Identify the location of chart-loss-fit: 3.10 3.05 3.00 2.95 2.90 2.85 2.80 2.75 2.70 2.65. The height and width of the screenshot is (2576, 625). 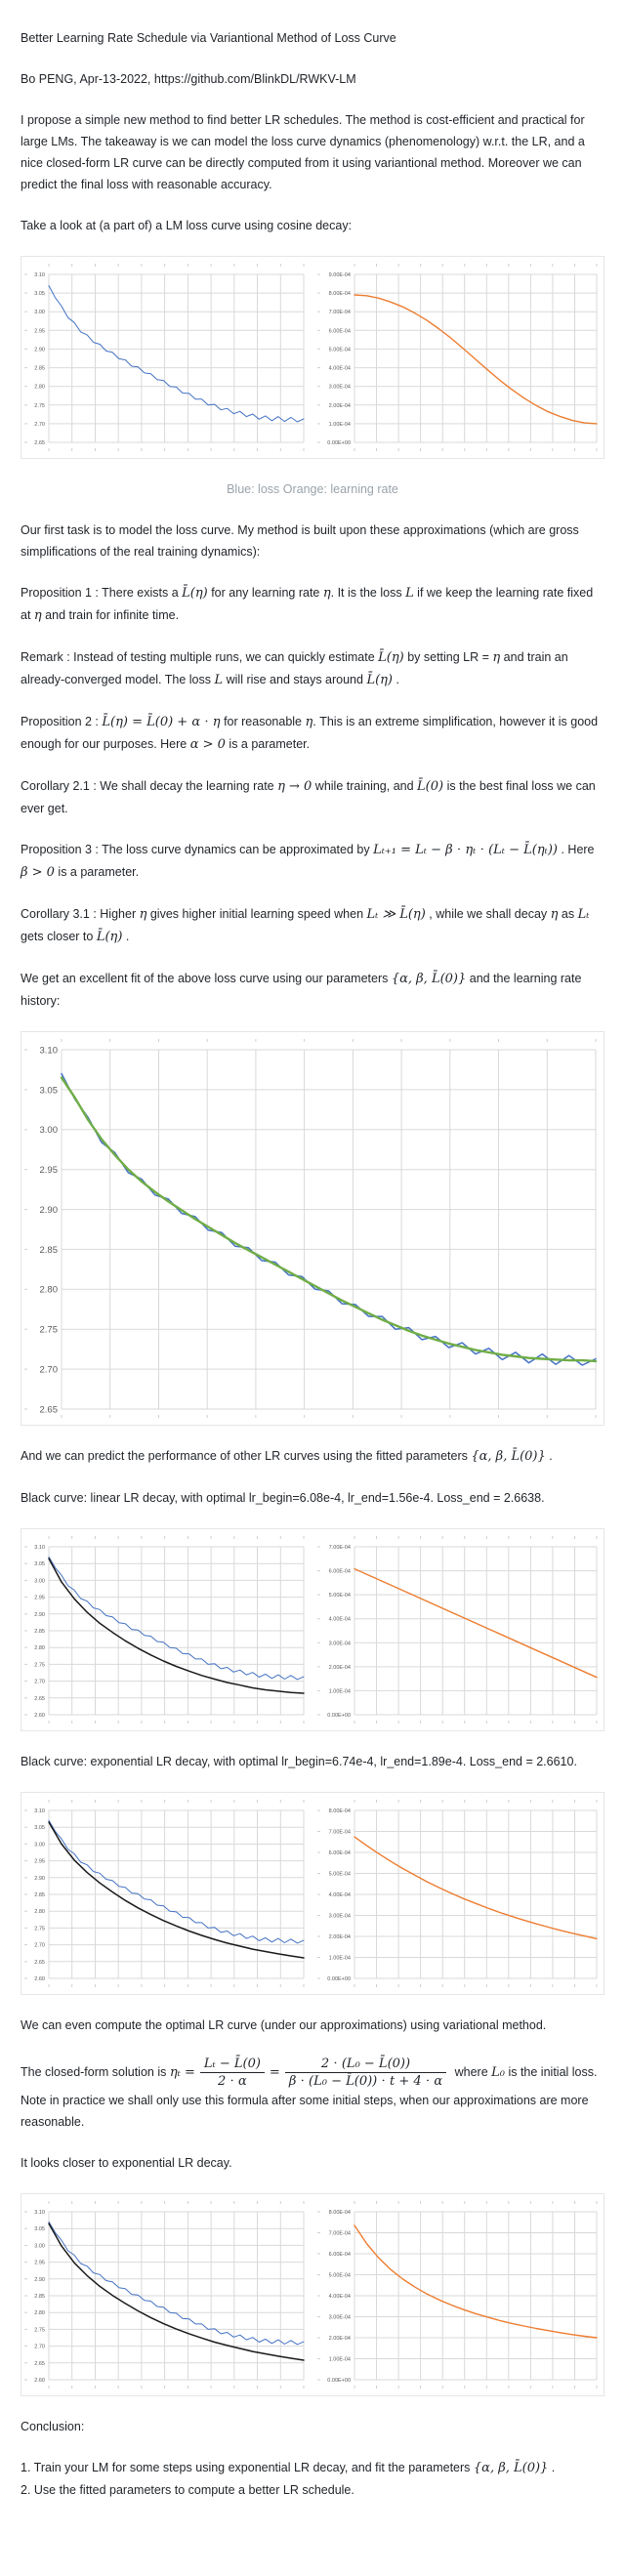
(312, 1228).